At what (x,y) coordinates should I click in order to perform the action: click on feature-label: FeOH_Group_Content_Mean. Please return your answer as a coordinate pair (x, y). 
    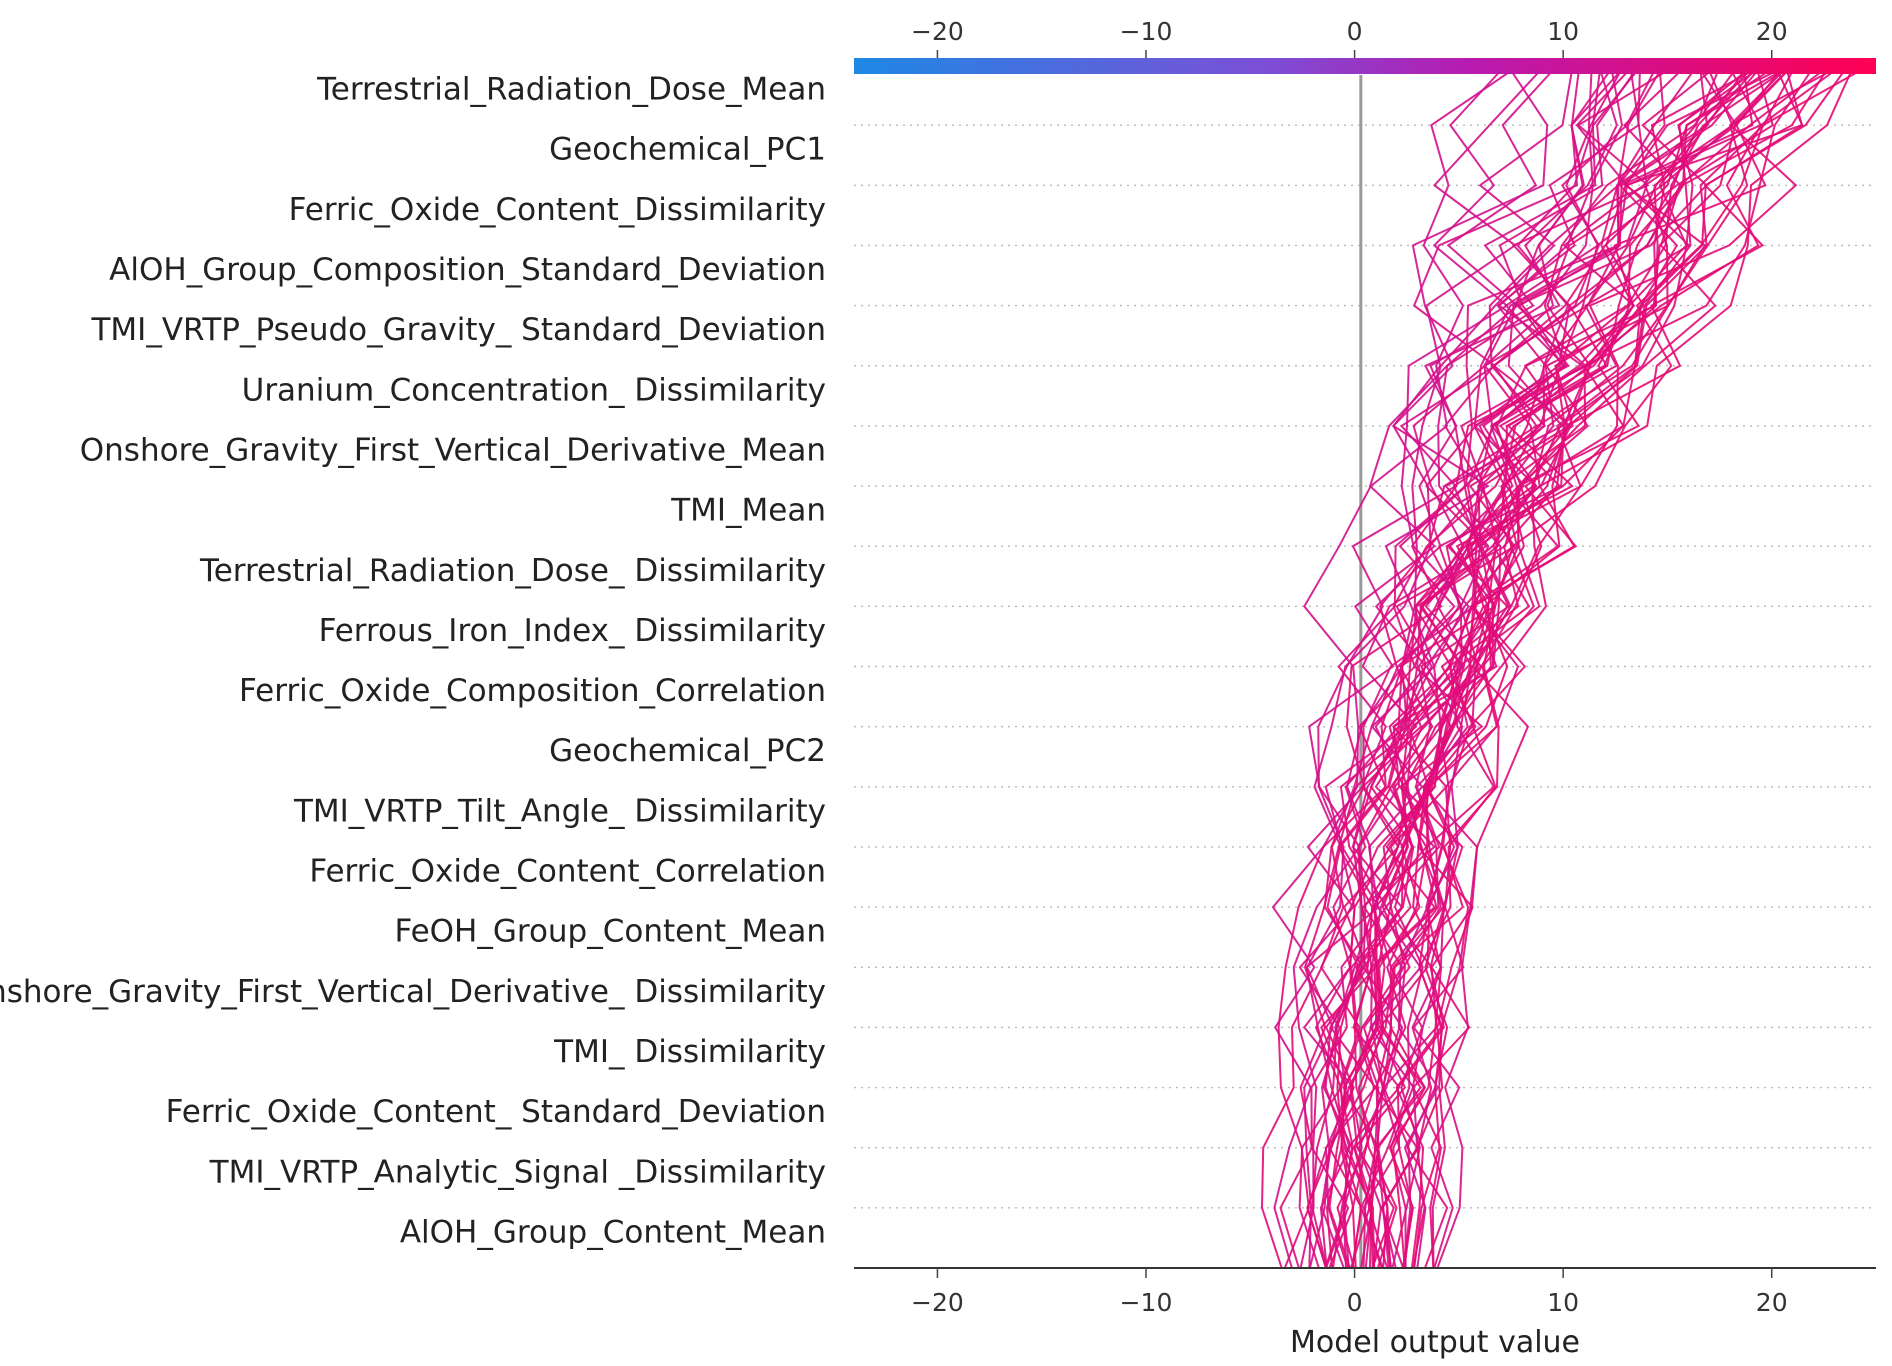
    Looking at the image, I should click on (610, 932).